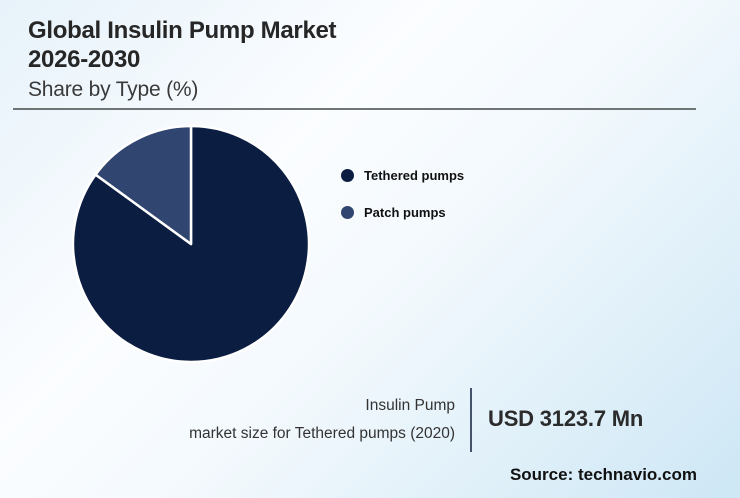  What do you see at coordinates (143, 185) in the screenshot?
I see `pie-slice-patch-pumps` at bounding box center [143, 185].